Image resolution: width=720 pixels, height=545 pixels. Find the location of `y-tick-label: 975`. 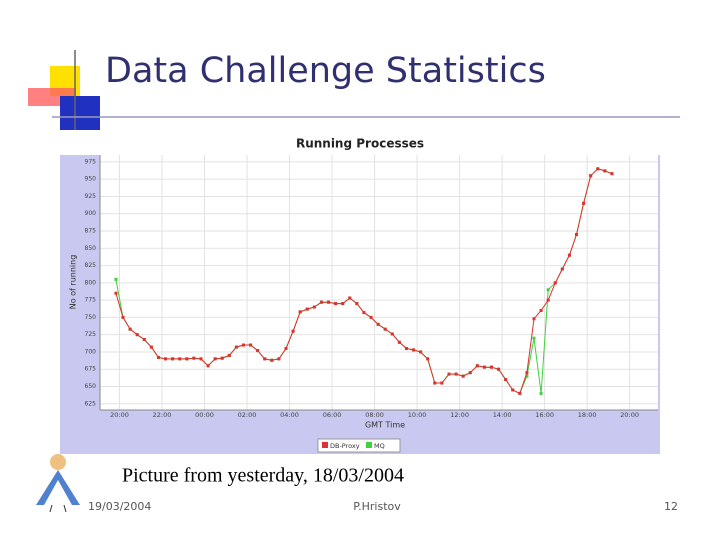

y-tick-label: 975 is located at coordinates (91, 161).